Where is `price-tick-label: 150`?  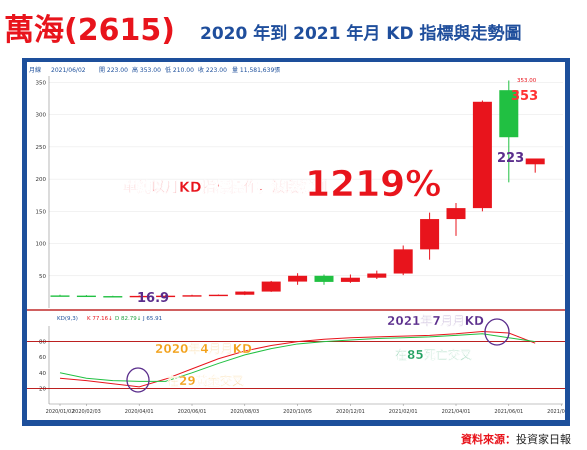 price-tick-label: 150 is located at coordinates (41, 212).